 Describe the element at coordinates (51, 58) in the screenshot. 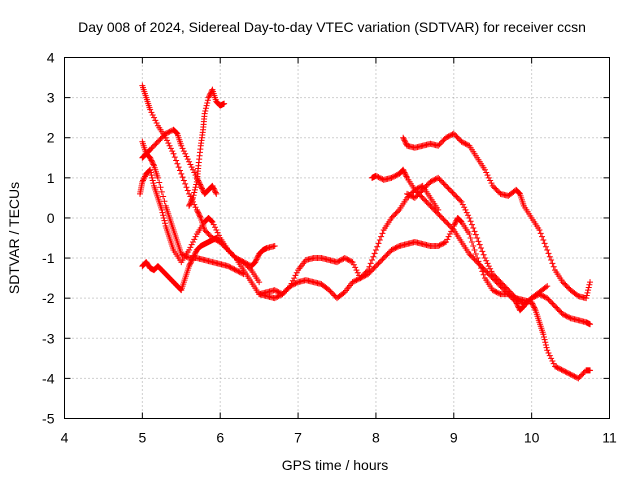

I see `y-tick-label: 4` at that location.